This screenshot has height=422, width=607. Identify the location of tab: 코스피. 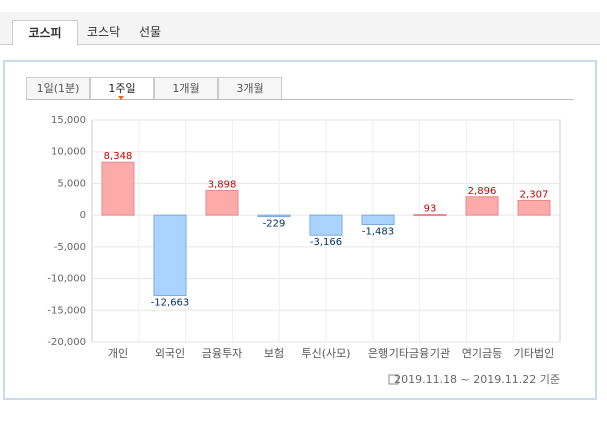
(45, 33).